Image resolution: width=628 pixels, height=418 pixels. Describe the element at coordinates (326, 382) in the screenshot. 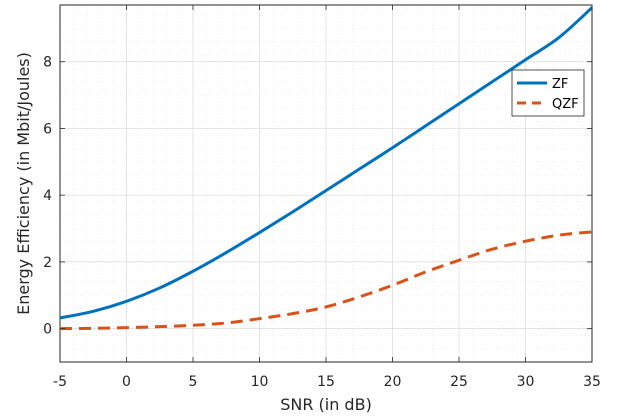

I see `x-tick-label: 15` at that location.